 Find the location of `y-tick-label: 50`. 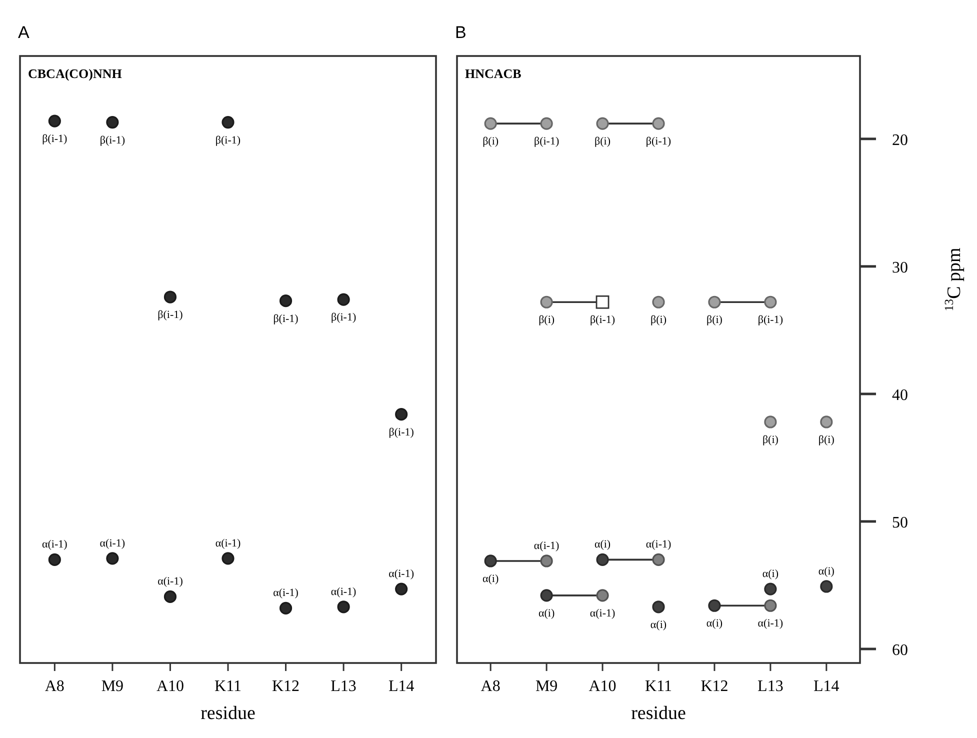

y-tick-label: 50 is located at coordinates (900, 523).